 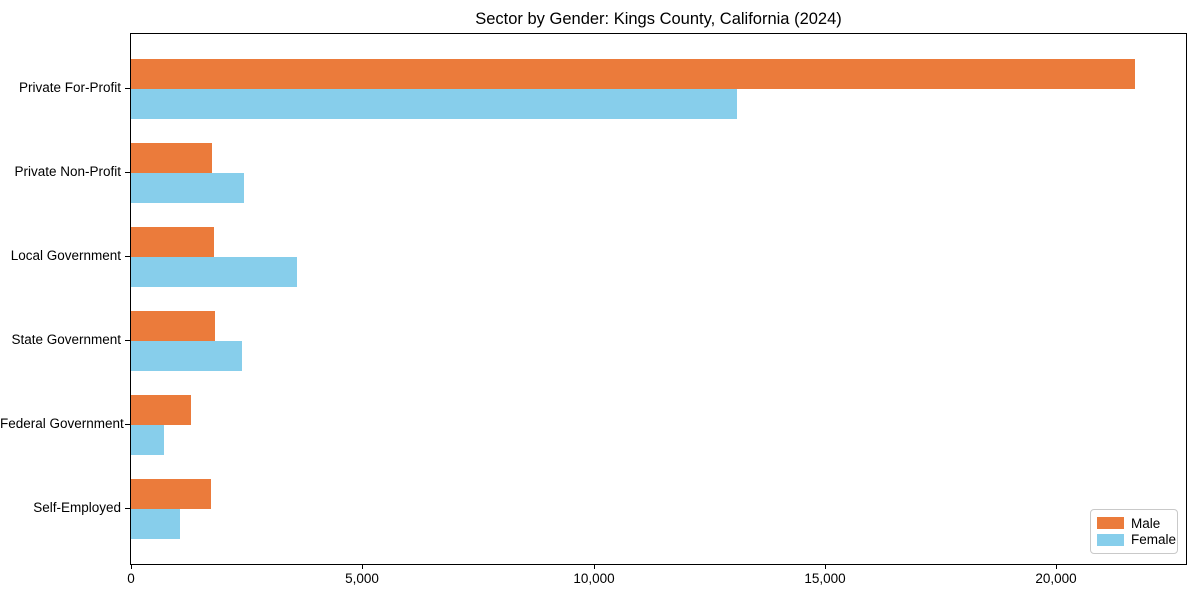 I want to click on y-tick-label-self-employed: Self-Employed, so click(x=77, y=507).